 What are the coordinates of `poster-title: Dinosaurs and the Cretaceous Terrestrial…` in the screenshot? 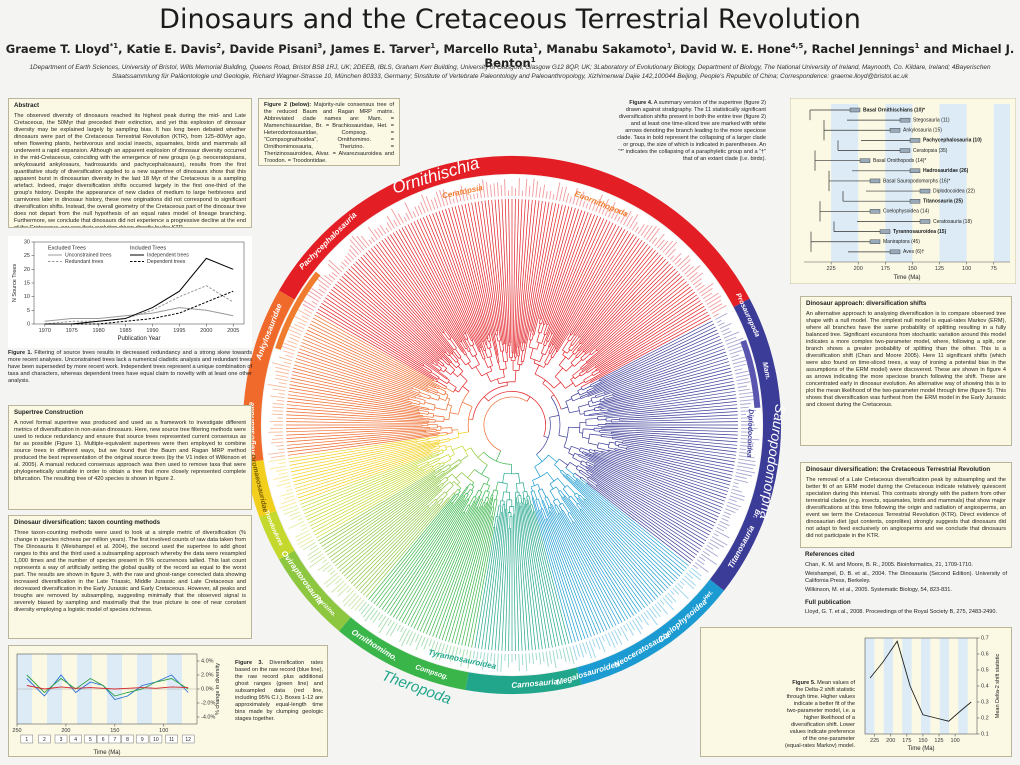 It's located at (510, 19).